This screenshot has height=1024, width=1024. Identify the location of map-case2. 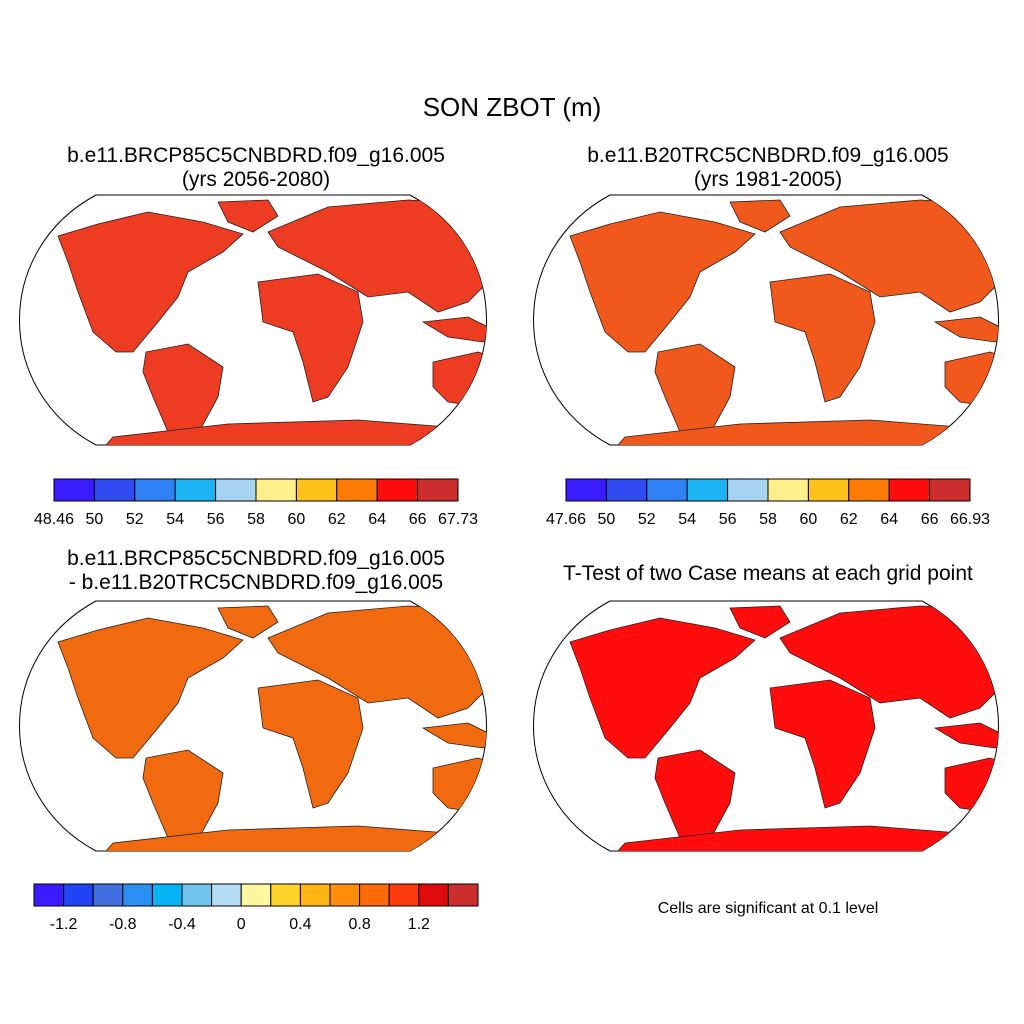
(766, 320).